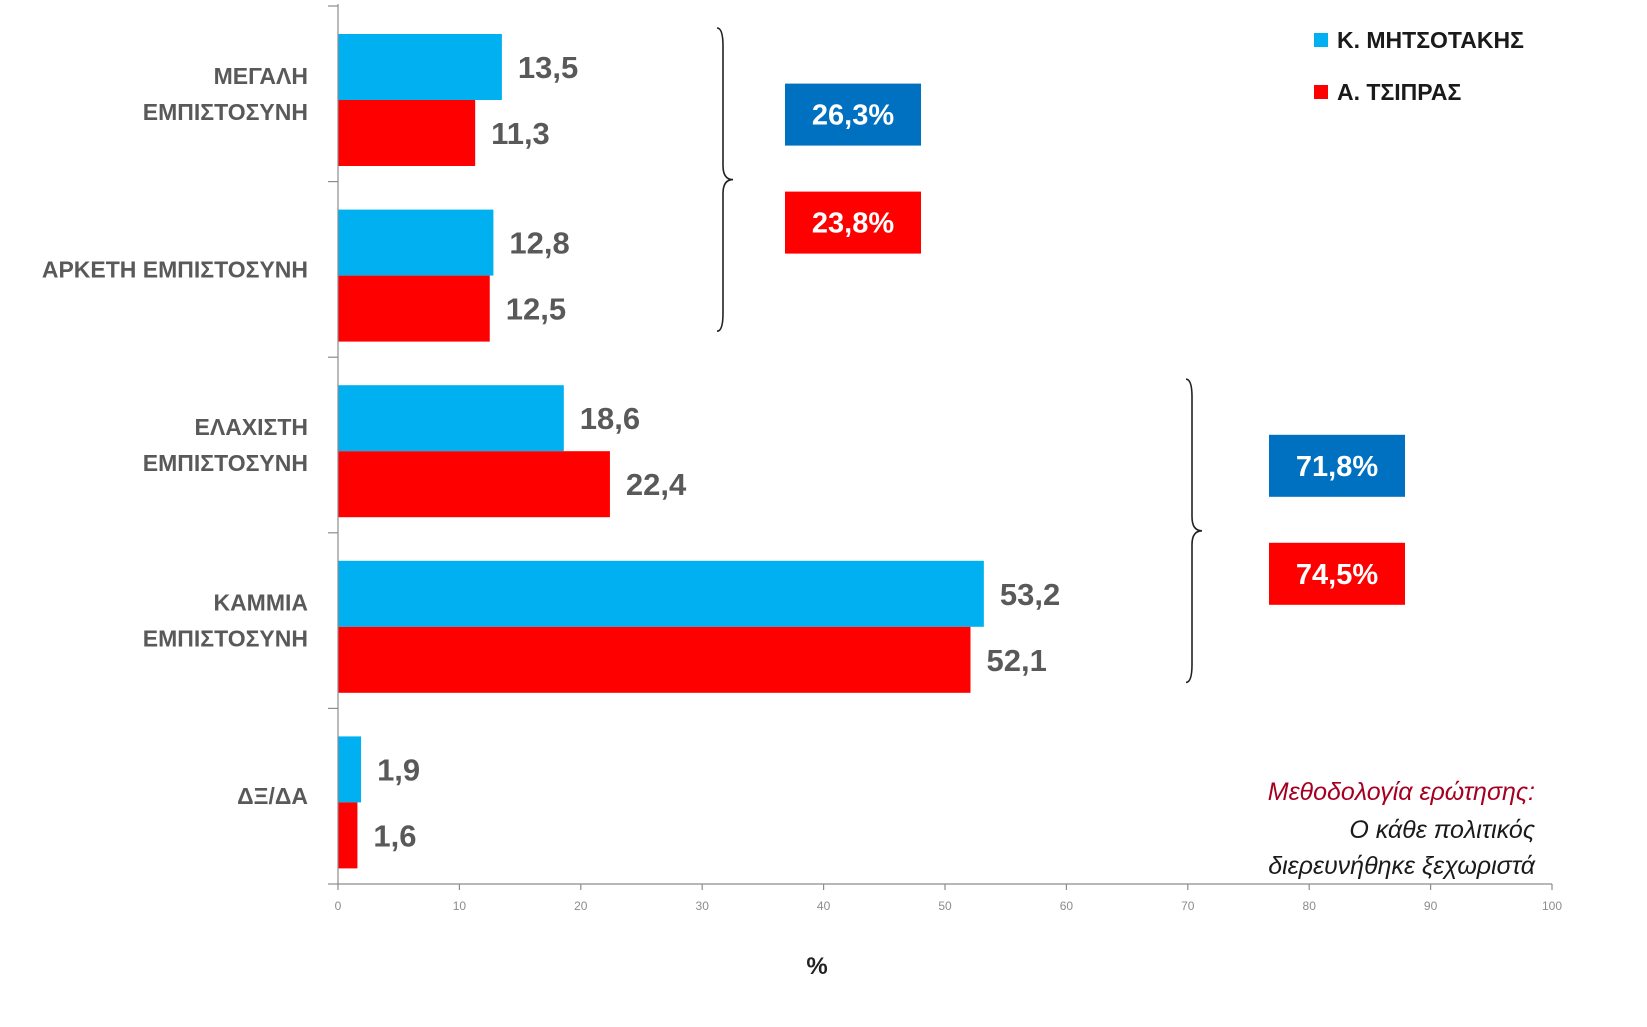 This screenshot has width=1647, height=1027. What do you see at coordinates (1067, 906) in the screenshot?
I see `x-tick-label-6: 60` at bounding box center [1067, 906].